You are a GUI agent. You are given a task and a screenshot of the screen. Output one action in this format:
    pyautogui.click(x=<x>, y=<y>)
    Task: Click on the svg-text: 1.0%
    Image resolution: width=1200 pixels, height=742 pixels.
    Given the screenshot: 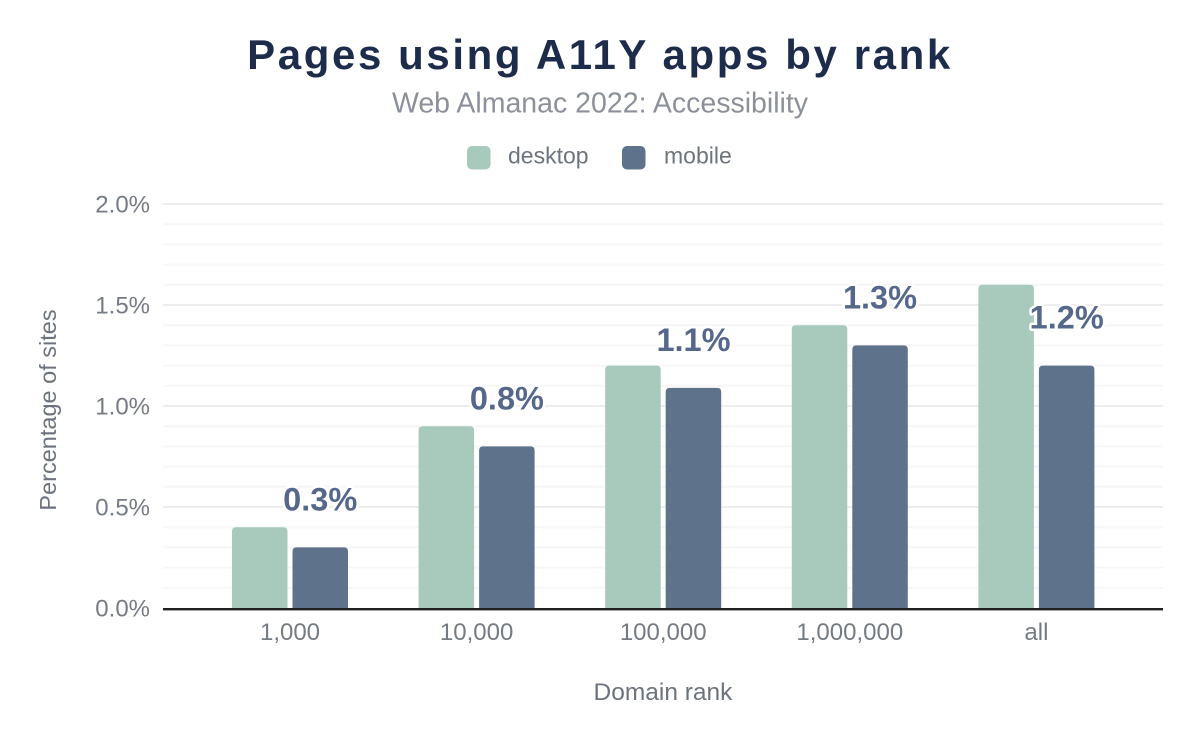 What is the action you would take?
    pyautogui.click(x=122, y=407)
    